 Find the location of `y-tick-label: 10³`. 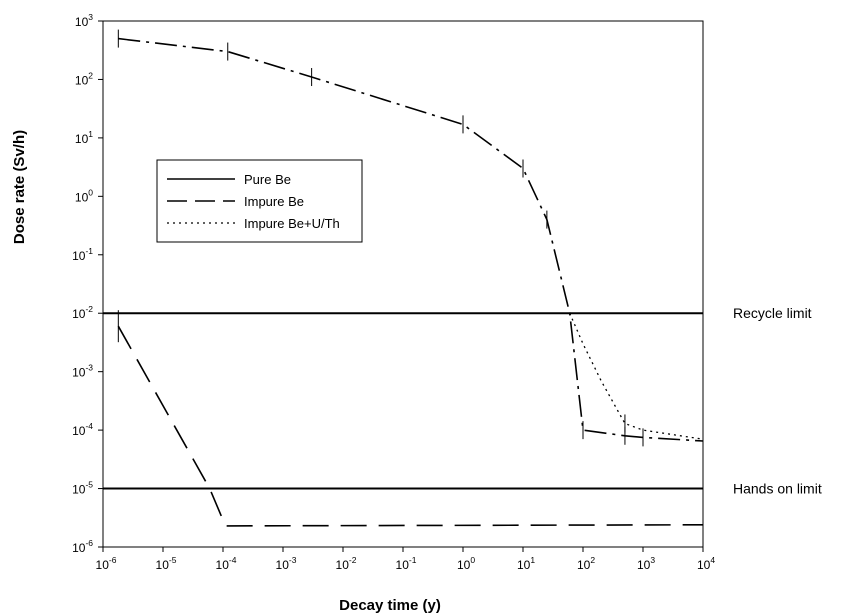

y-tick-label: 10³ is located at coordinates (84, 20).